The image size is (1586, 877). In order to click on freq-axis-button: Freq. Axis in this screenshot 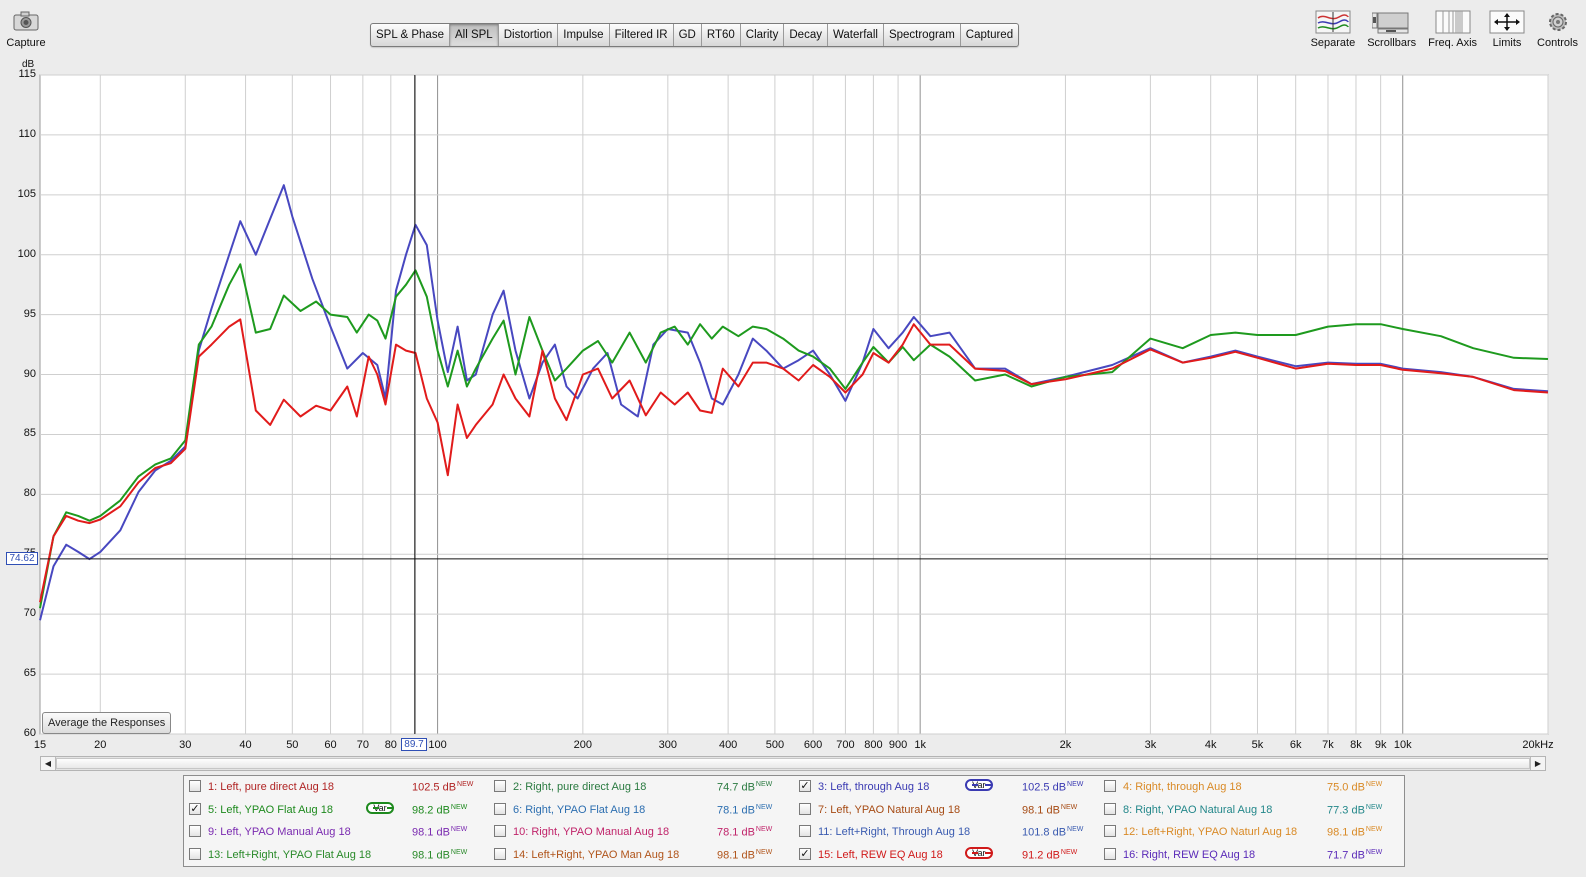, I will do `click(1452, 29)`.